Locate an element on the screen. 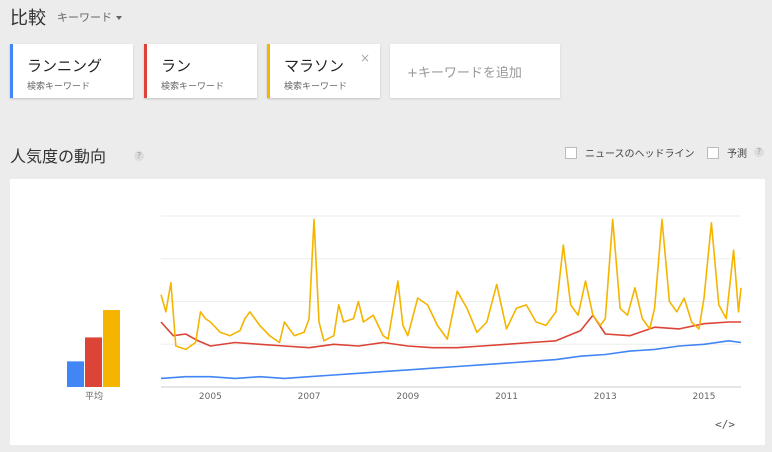  keyword-dropdown-label: キーワード is located at coordinates (84, 17).